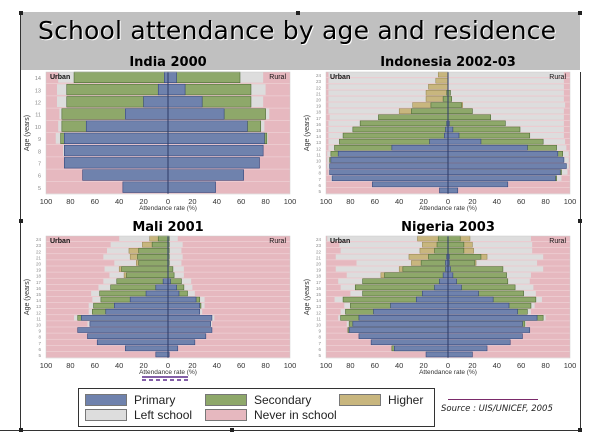 Image resolution: width=600 pixels, height=446 pixels. What do you see at coordinates (319, 87) in the screenshot?
I see `age-tick-label: 22` at bounding box center [319, 87].